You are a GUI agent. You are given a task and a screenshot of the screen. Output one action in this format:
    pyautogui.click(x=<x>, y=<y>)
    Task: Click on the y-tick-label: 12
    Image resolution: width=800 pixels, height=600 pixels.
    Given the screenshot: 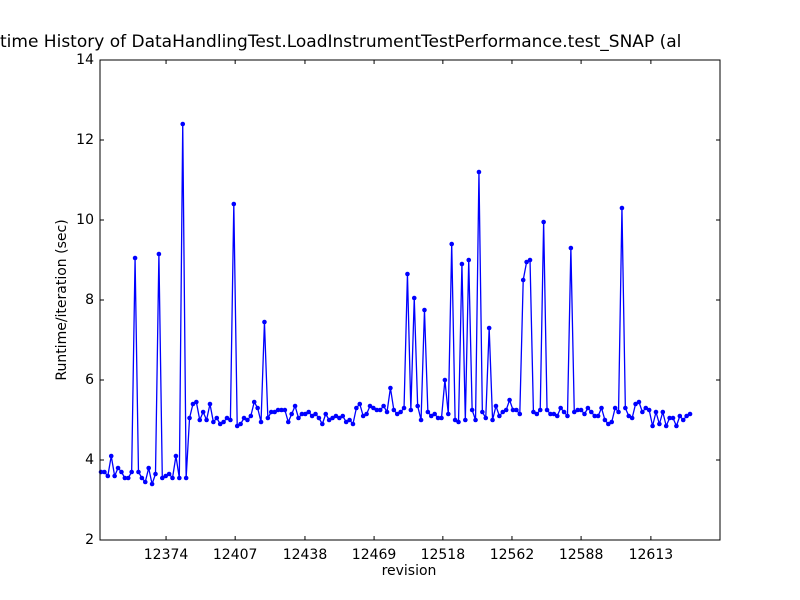 What is the action you would take?
    pyautogui.click(x=85, y=140)
    